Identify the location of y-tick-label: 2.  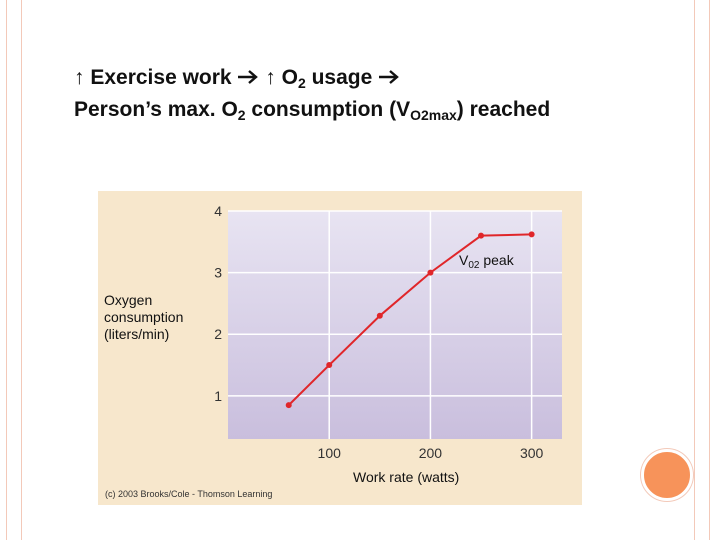
(218, 334).